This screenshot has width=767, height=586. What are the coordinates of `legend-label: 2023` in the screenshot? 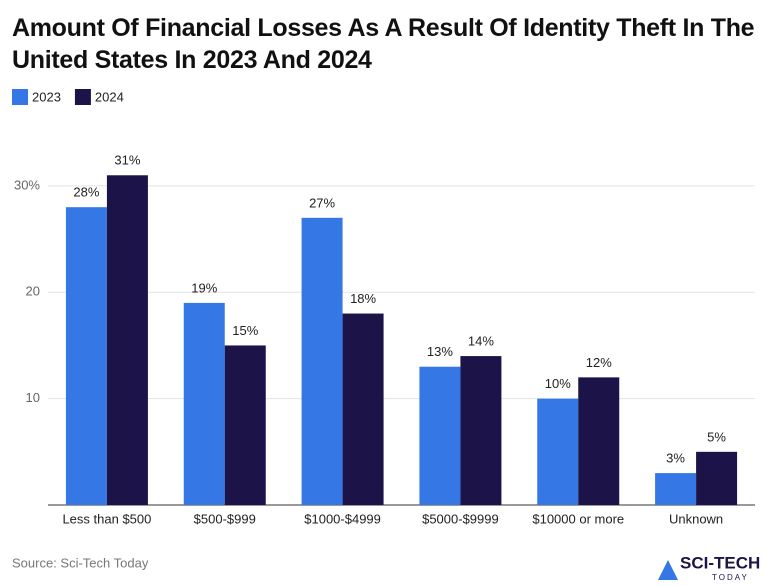 It's located at (46, 96).